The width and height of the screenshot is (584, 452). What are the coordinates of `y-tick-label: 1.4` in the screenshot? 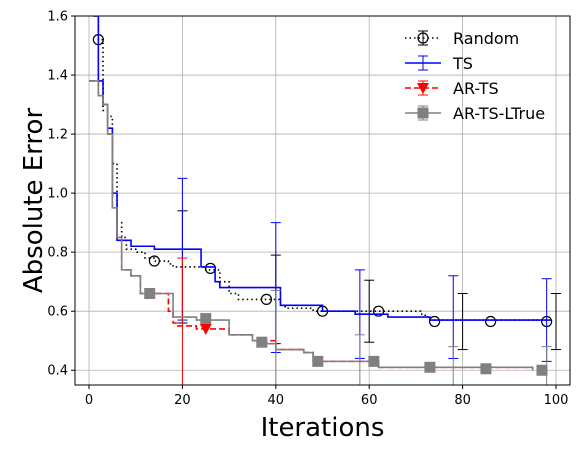 It's located at (57, 76).